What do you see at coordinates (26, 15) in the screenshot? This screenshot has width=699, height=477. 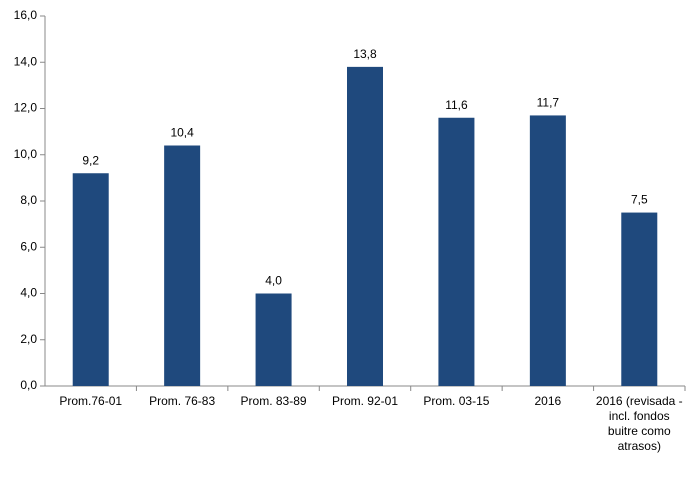 I see `y-tick-label: 16,0` at bounding box center [26, 15].